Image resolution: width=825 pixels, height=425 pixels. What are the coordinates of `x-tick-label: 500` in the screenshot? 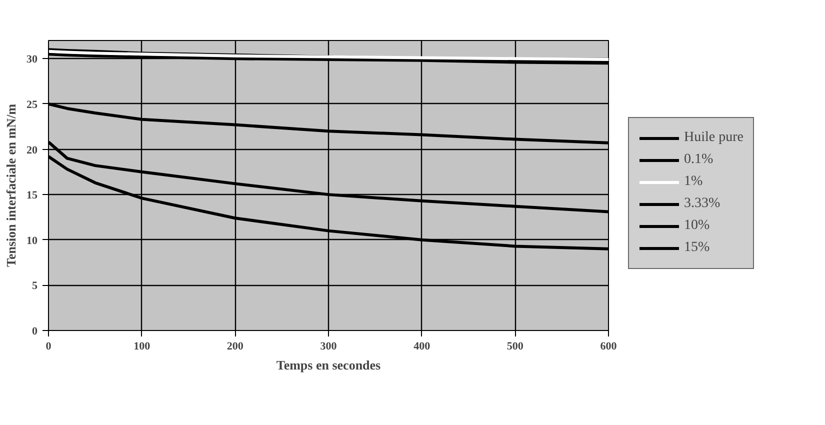 It's located at (515, 346).